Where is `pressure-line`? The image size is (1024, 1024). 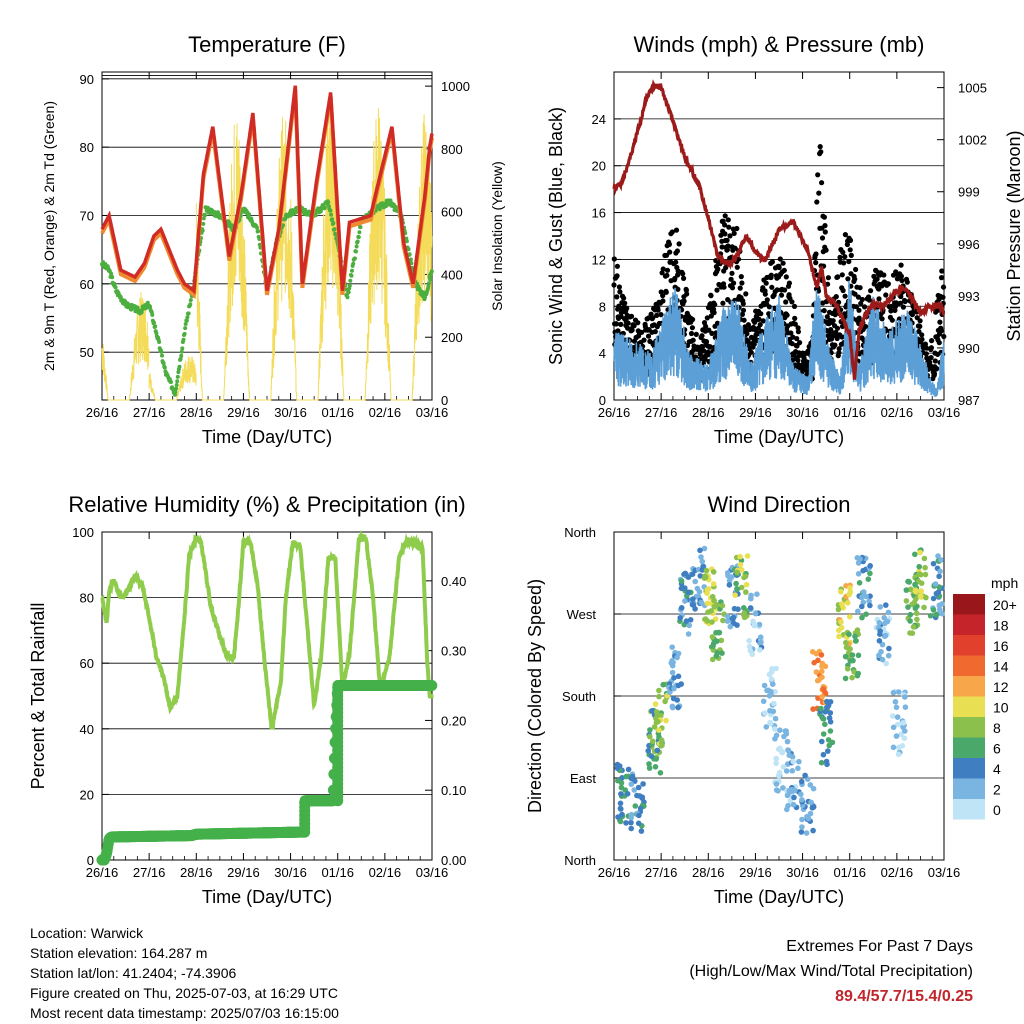 pressure-line is located at coordinates (779, 229).